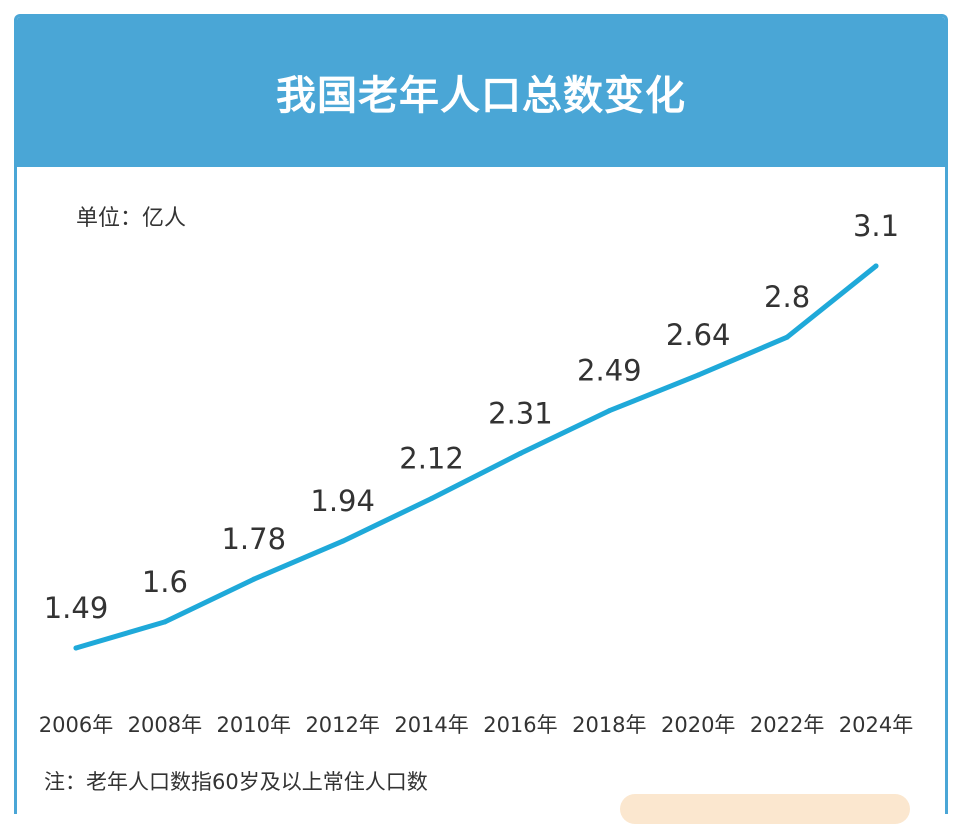  What do you see at coordinates (254, 725) in the screenshot?
I see `x-tick-label: 2010年` at bounding box center [254, 725].